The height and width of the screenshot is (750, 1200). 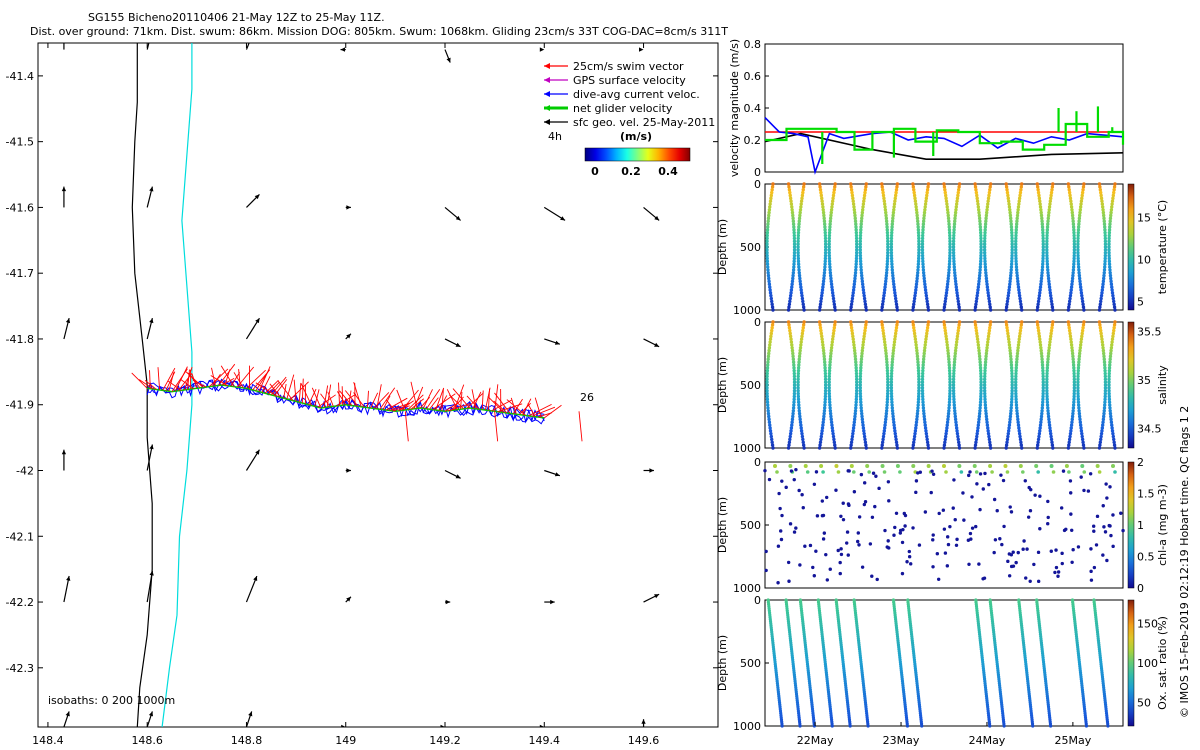 I want to click on isobath-200m, so click(x=177, y=385).